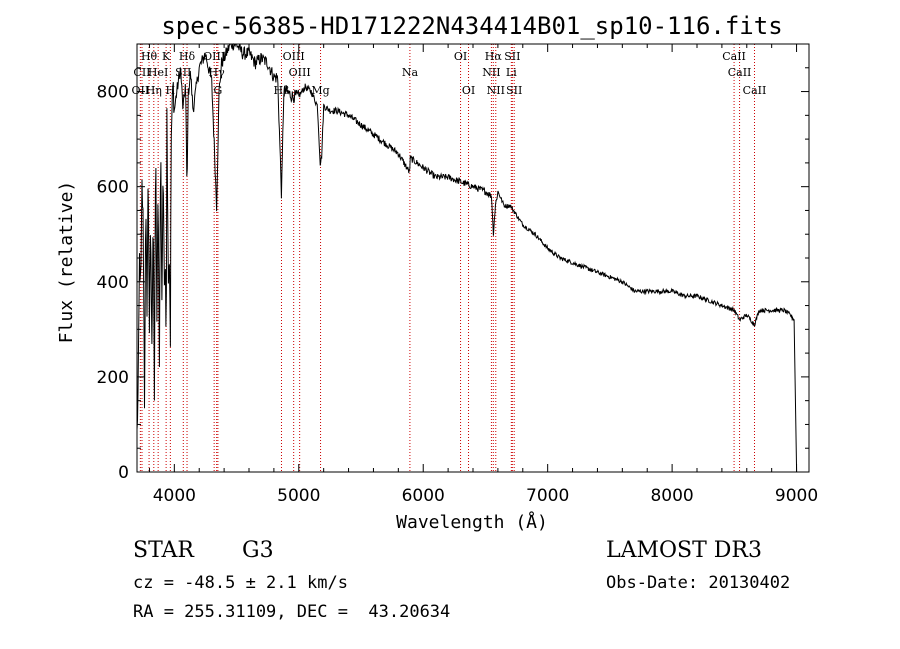 The image size is (900, 649). Describe the element at coordinates (113, 378) in the screenshot. I see `y-tick-label-200: 200` at that location.